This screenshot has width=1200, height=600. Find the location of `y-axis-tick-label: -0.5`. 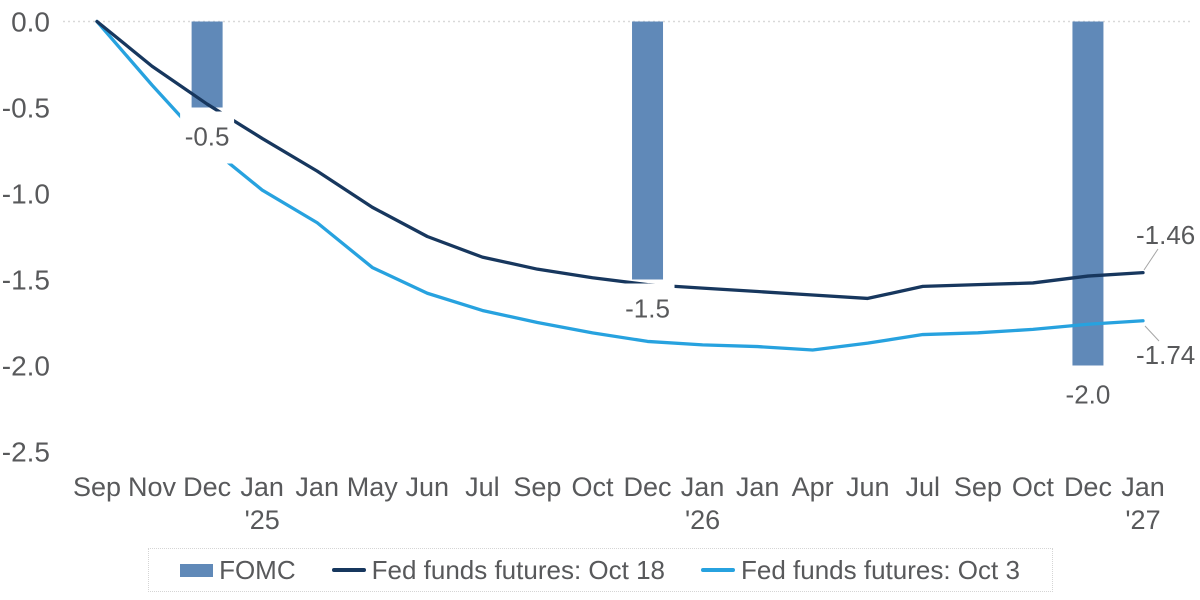

y-axis-tick-label: -0.5 is located at coordinates (26, 108).